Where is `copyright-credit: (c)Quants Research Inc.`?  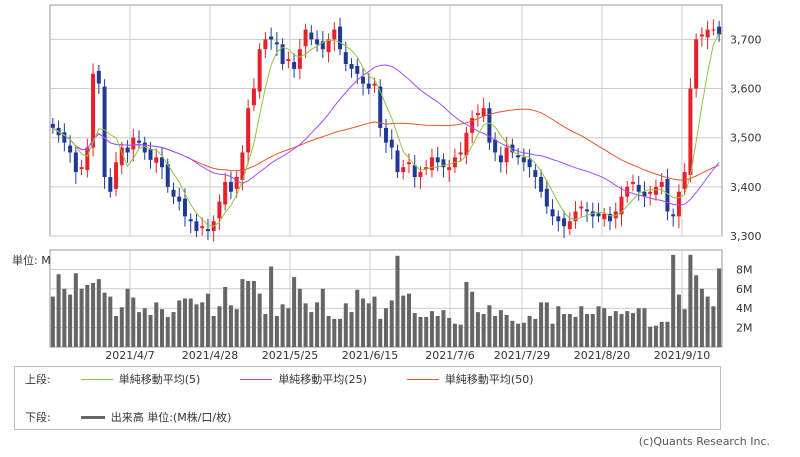
copyright-credit: (c)Quants Research Inc. is located at coordinates (704, 441).